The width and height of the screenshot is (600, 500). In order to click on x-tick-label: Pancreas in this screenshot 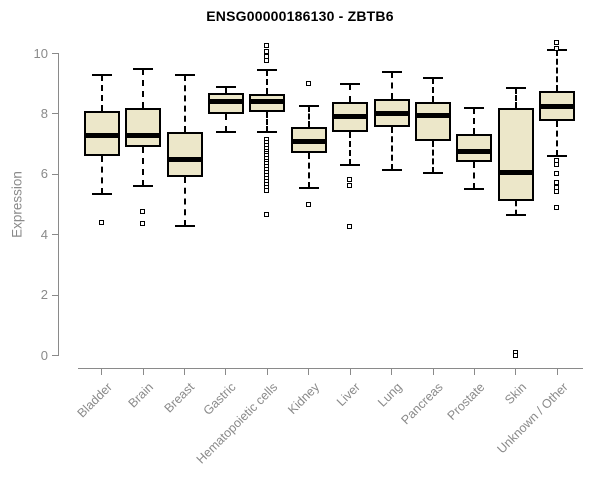, I will do `click(422, 404)`.